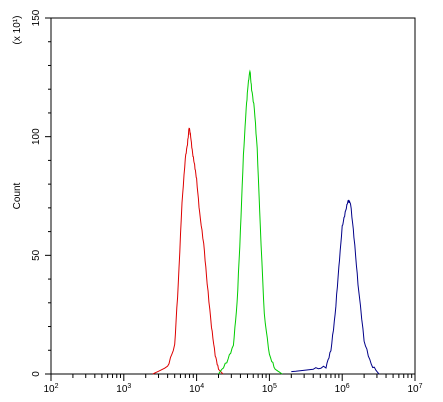 The image size is (443, 402). What do you see at coordinates (17, 195) in the screenshot?
I see `y-axis-title: Count` at bounding box center [17, 195].